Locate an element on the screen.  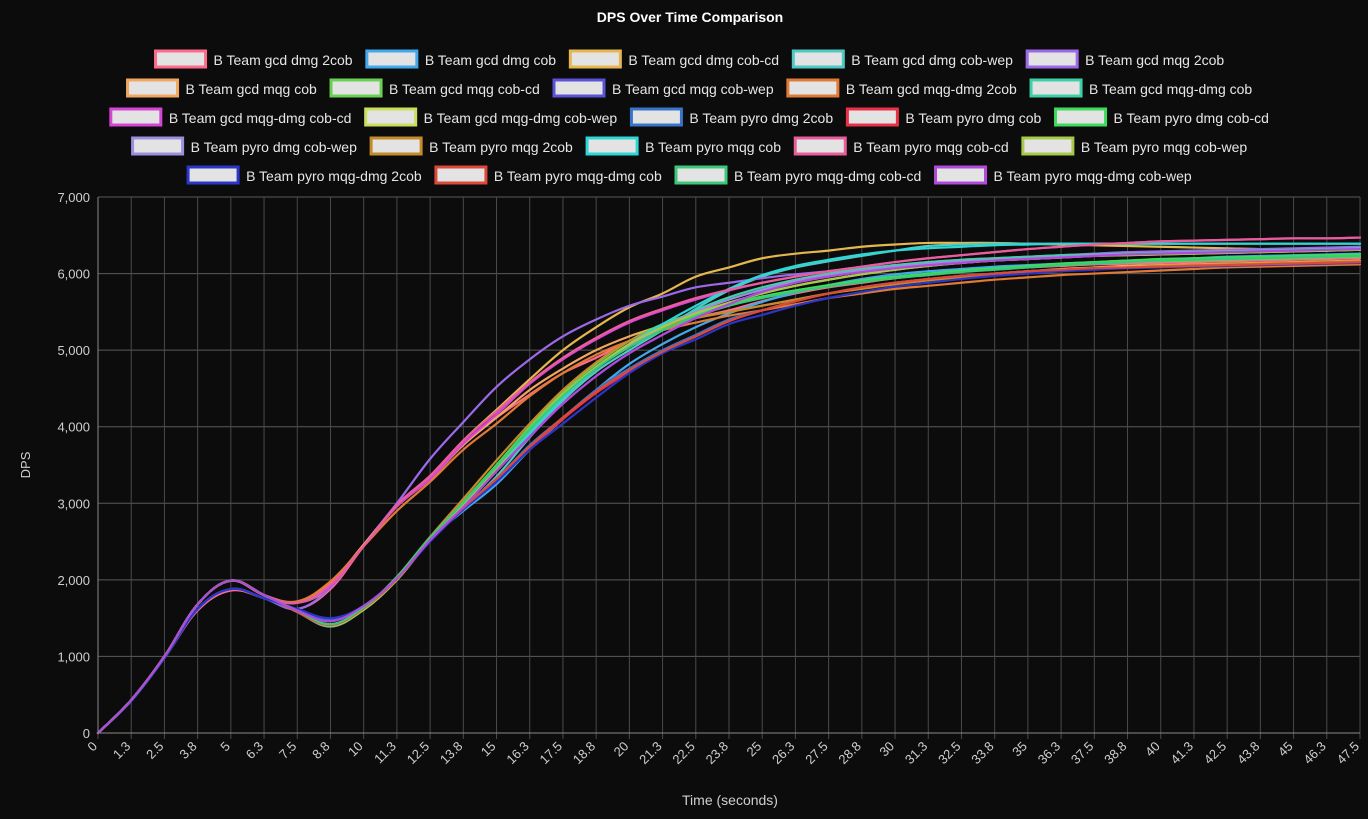
x-tick-label: 3.8 is located at coordinates (187, 750).